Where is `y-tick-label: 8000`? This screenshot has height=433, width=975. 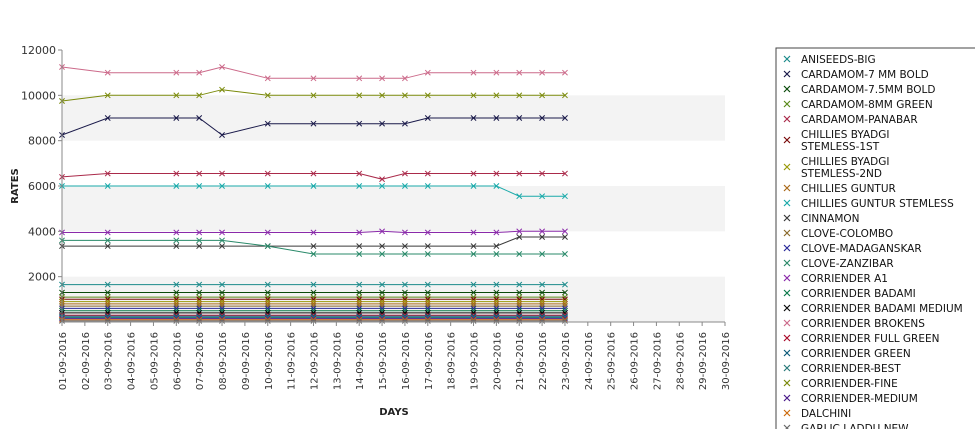 y-tick-label: 8000 is located at coordinates (42, 141).